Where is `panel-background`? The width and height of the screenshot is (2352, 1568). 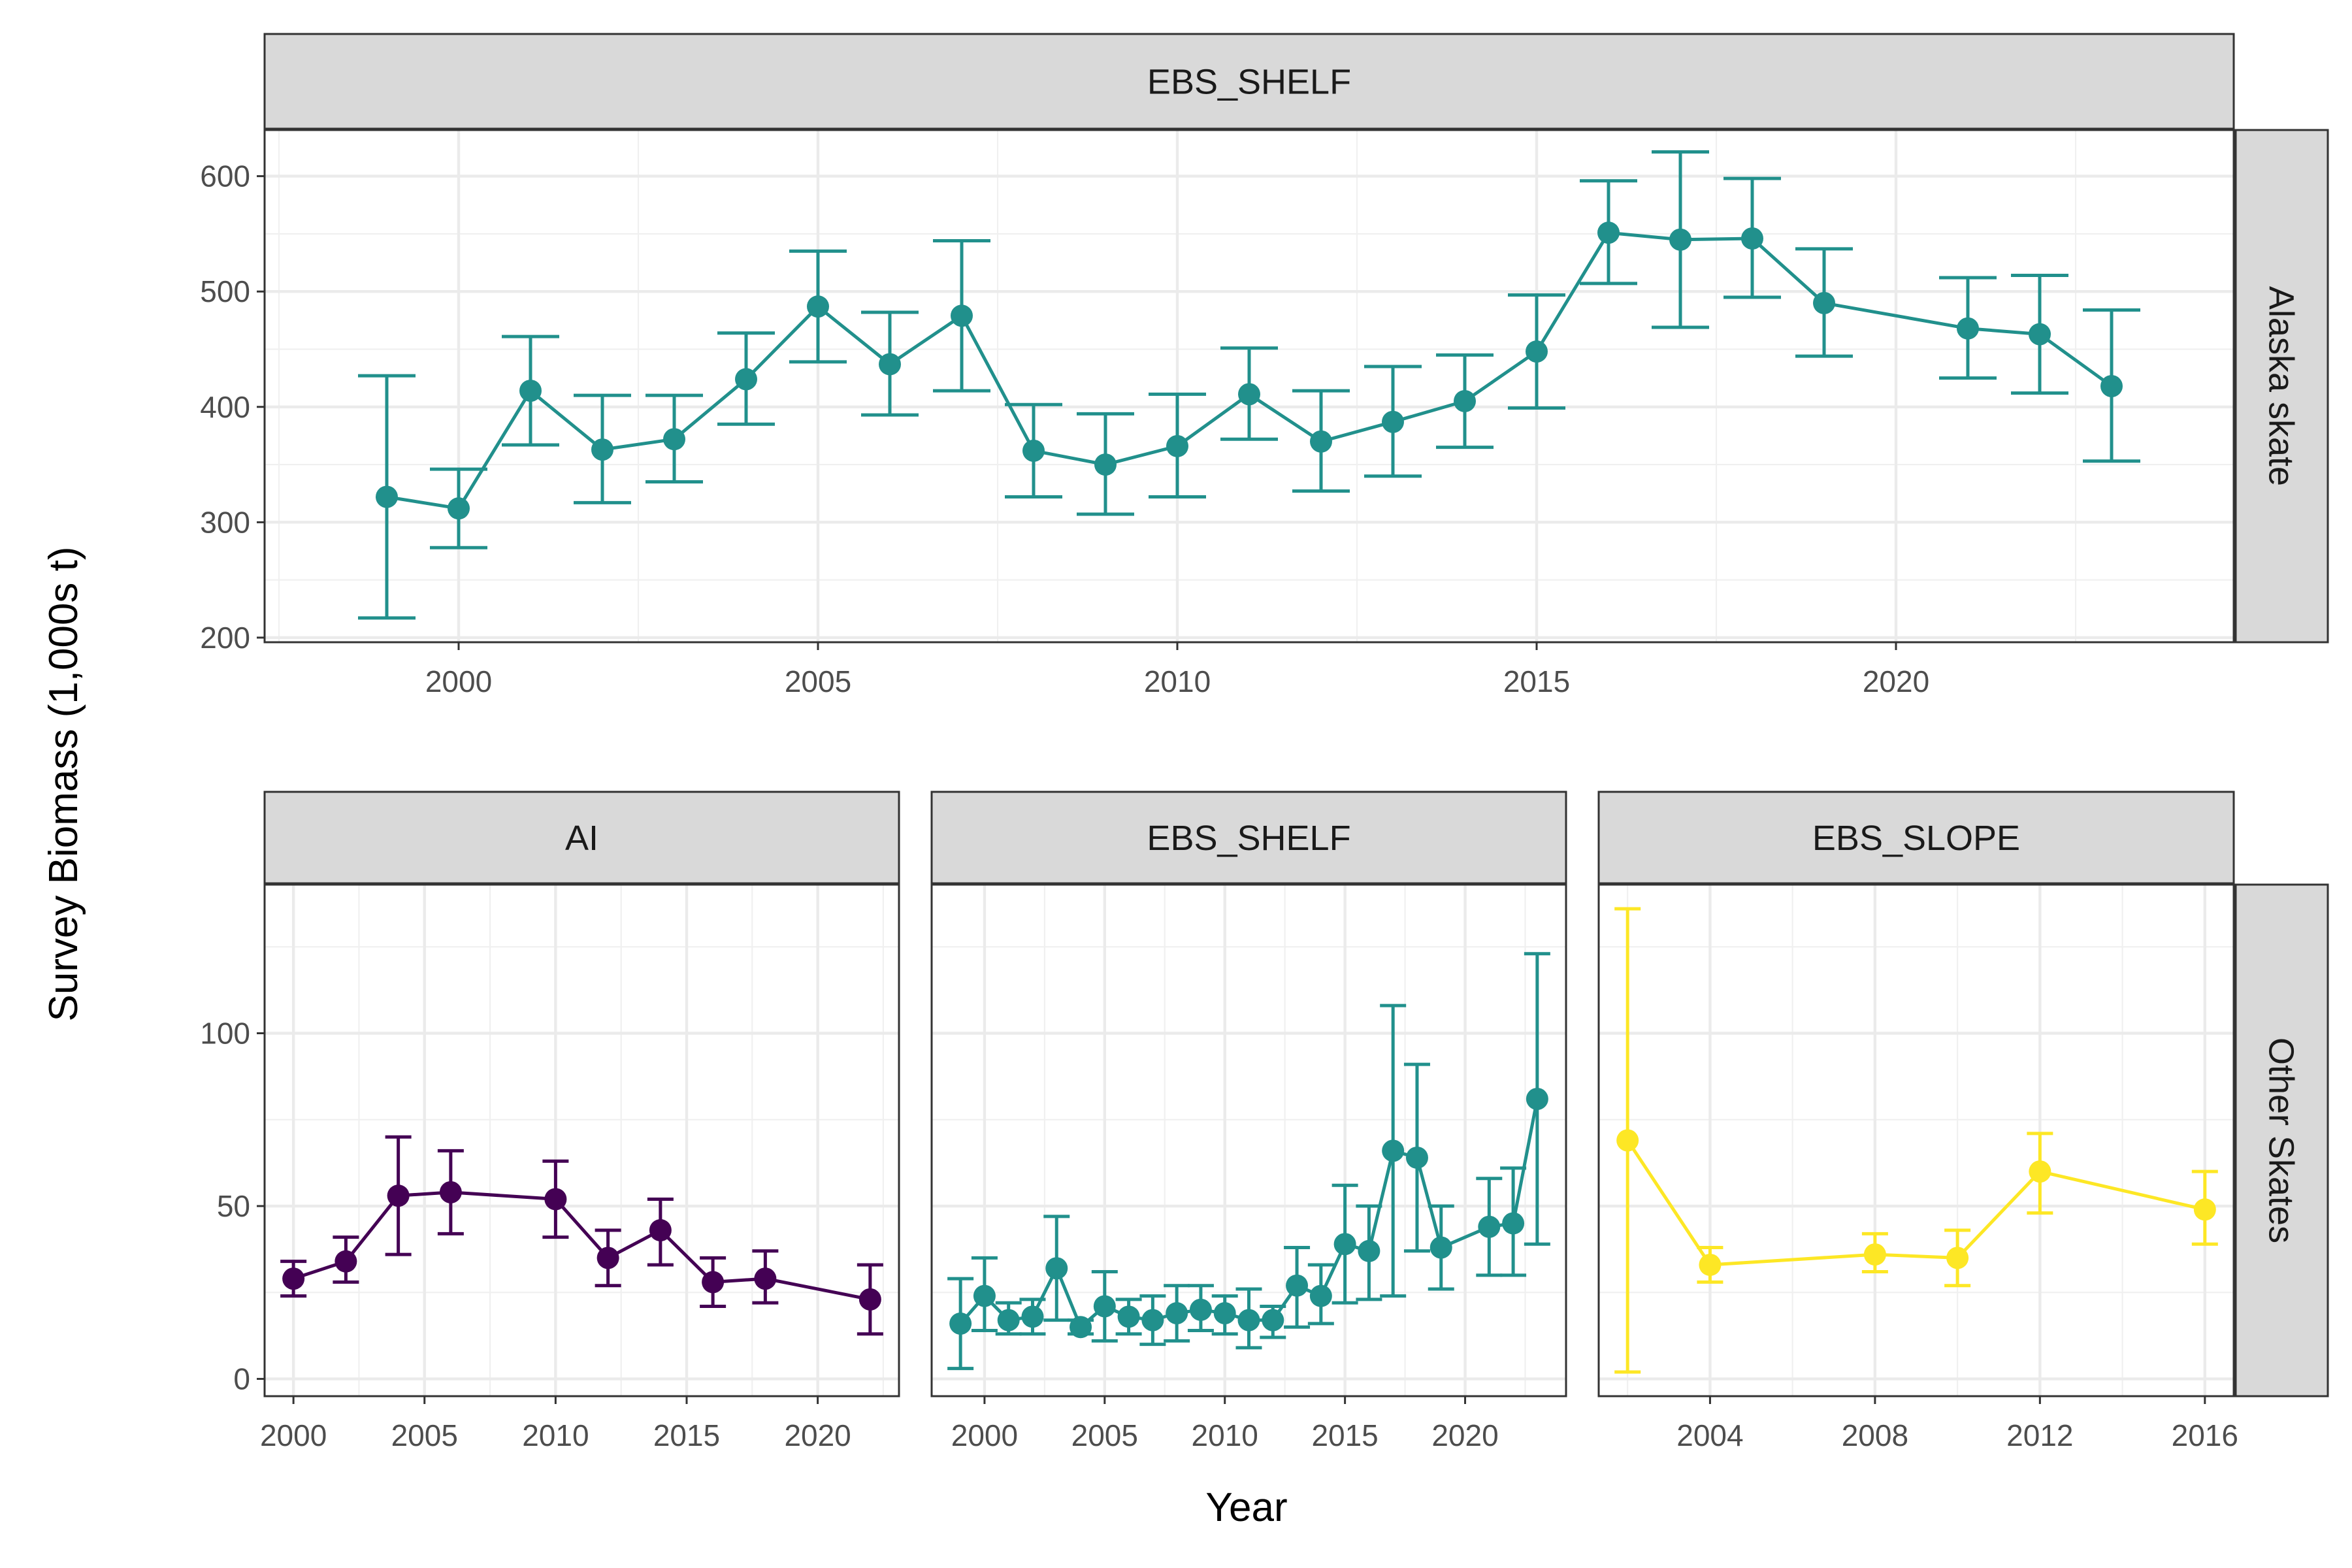
panel-background is located at coordinates (1916, 1140).